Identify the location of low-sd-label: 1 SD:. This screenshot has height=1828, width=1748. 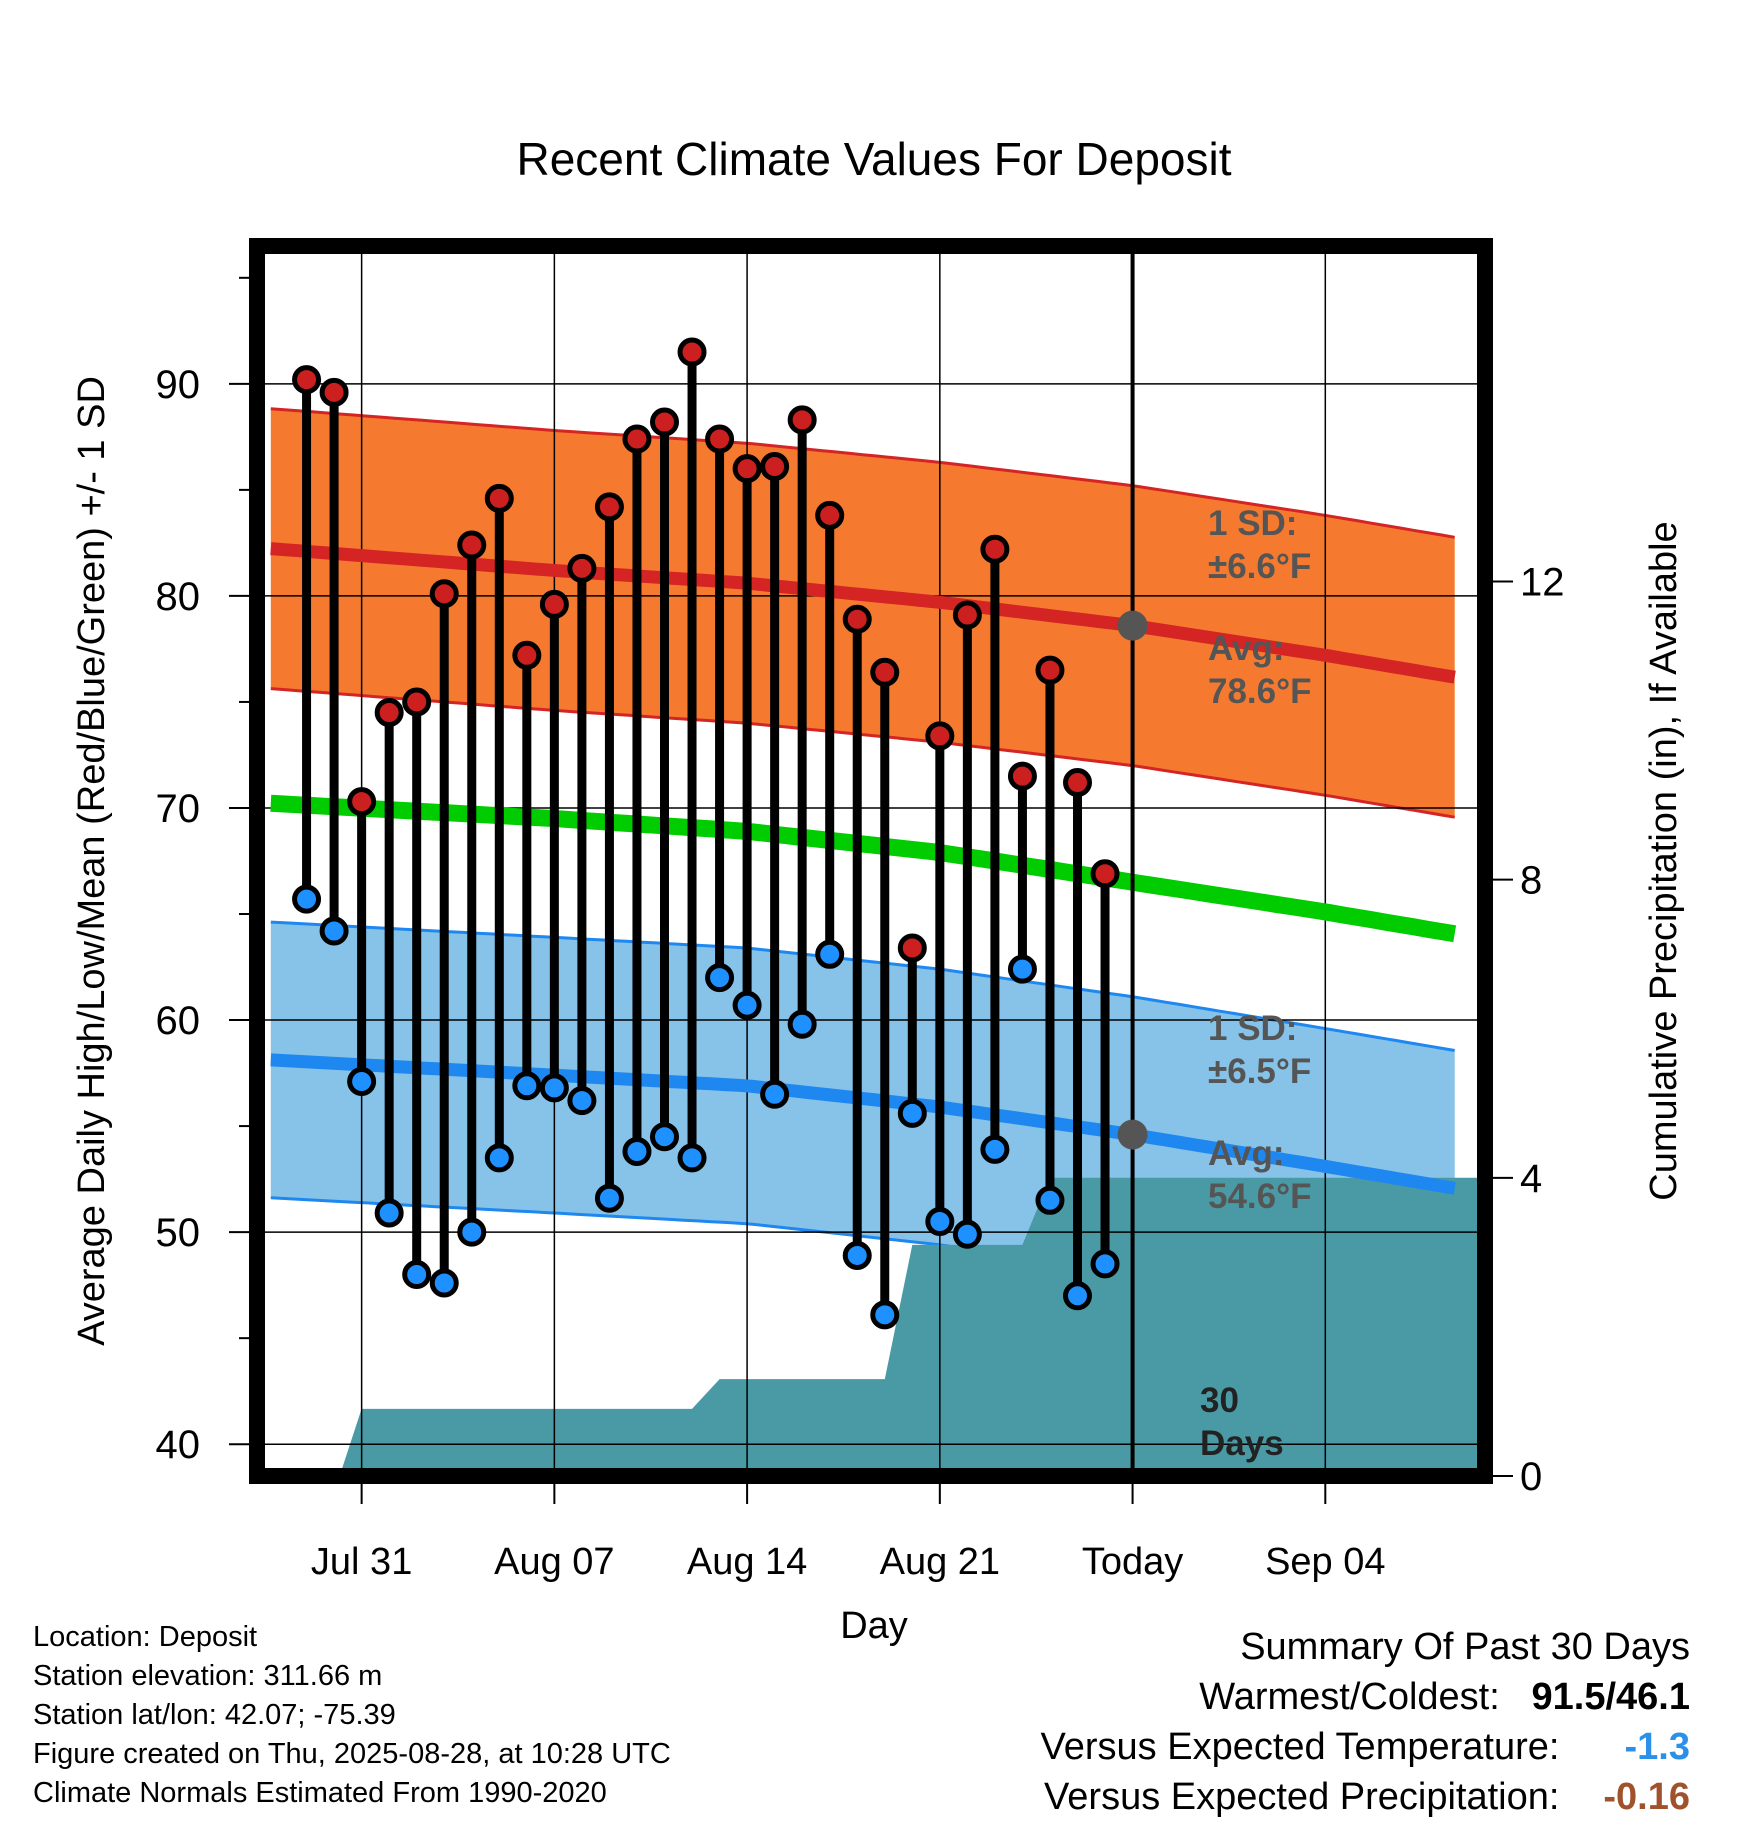
(1252, 1028).